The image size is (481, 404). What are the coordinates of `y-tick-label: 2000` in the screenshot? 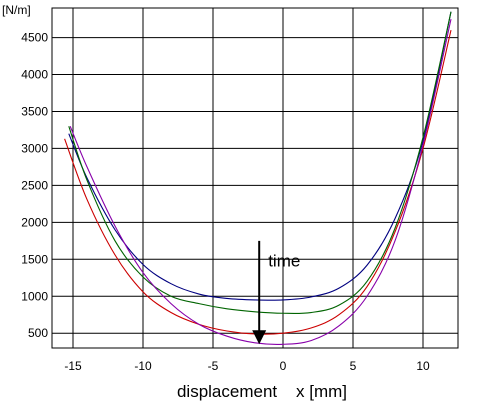 It's located at (34, 222).